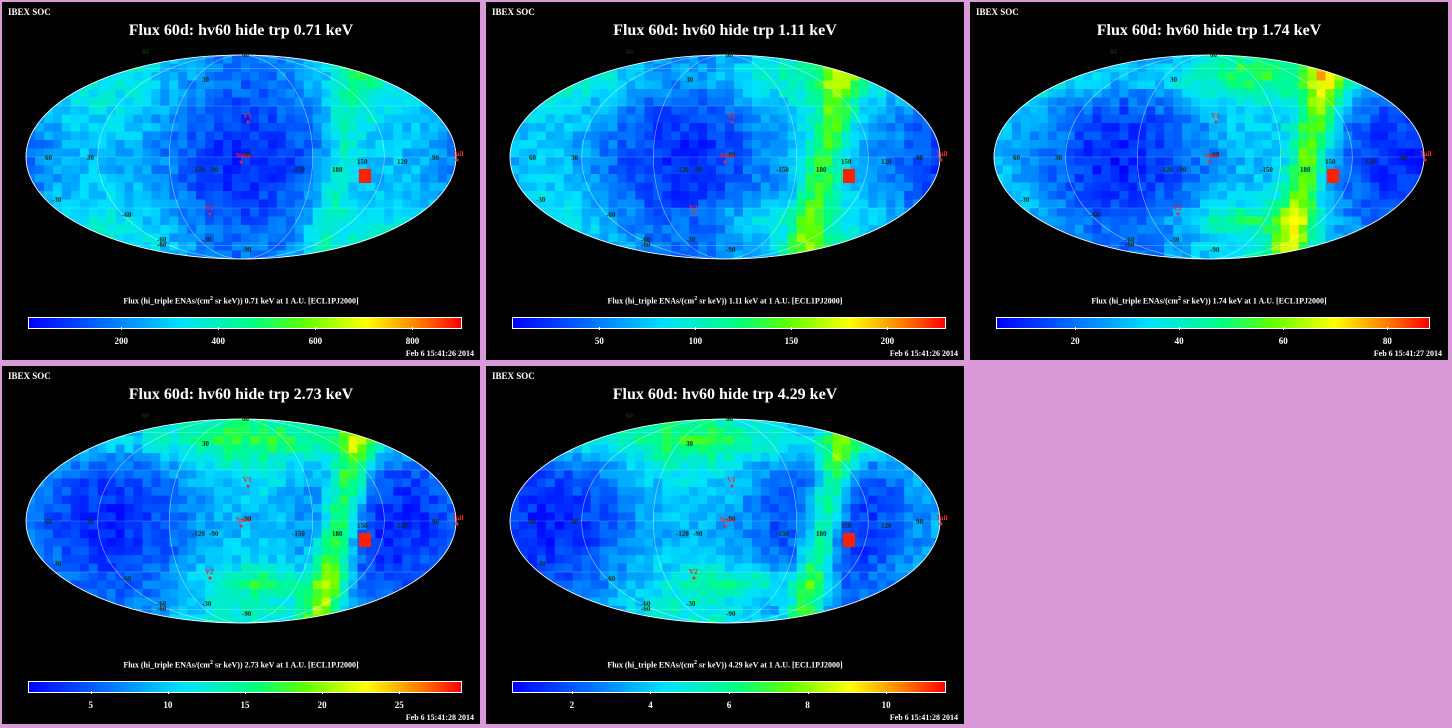 The width and height of the screenshot is (1452, 728). Describe the element at coordinates (1166, 170) in the screenshot. I see `graticule-label: -120` at that location.